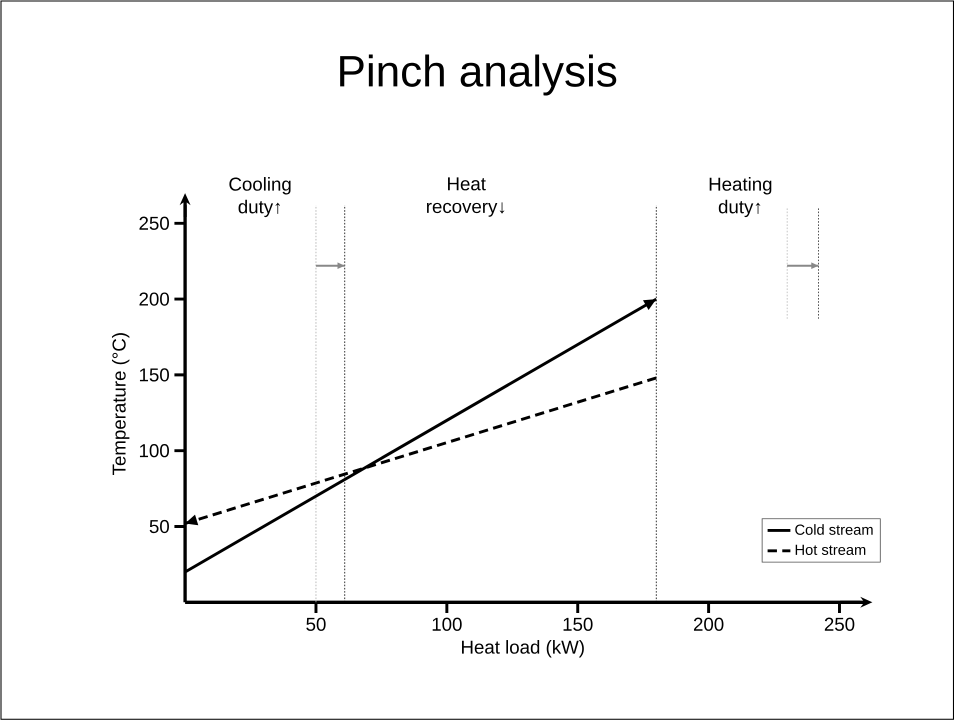 The image size is (954, 720). What do you see at coordinates (478, 75) in the screenshot?
I see `chart-title: Pinch analysis` at bounding box center [478, 75].